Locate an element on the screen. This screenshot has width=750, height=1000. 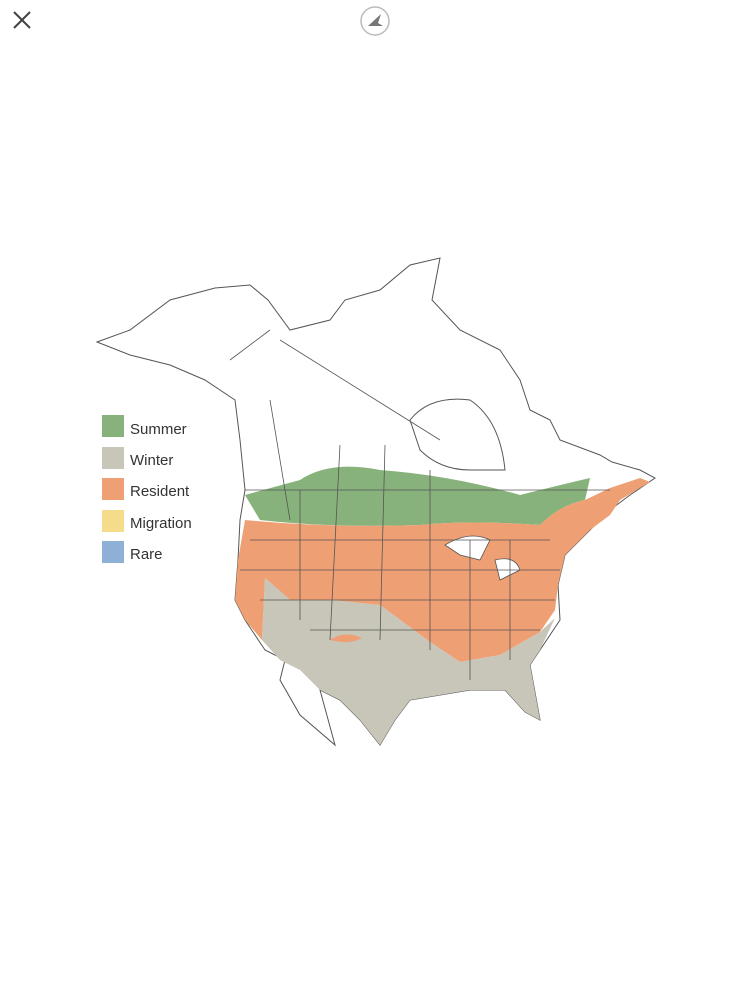
legend-label: Summer is located at coordinates (158, 429).